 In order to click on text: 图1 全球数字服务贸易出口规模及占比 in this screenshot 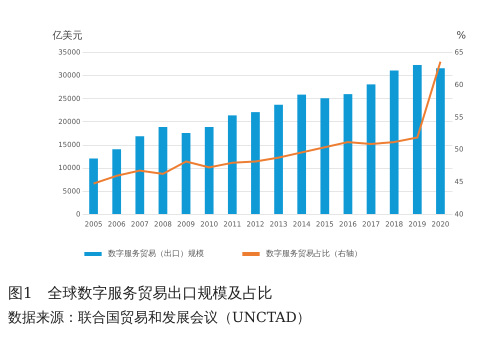, I will do `click(140, 293)`.